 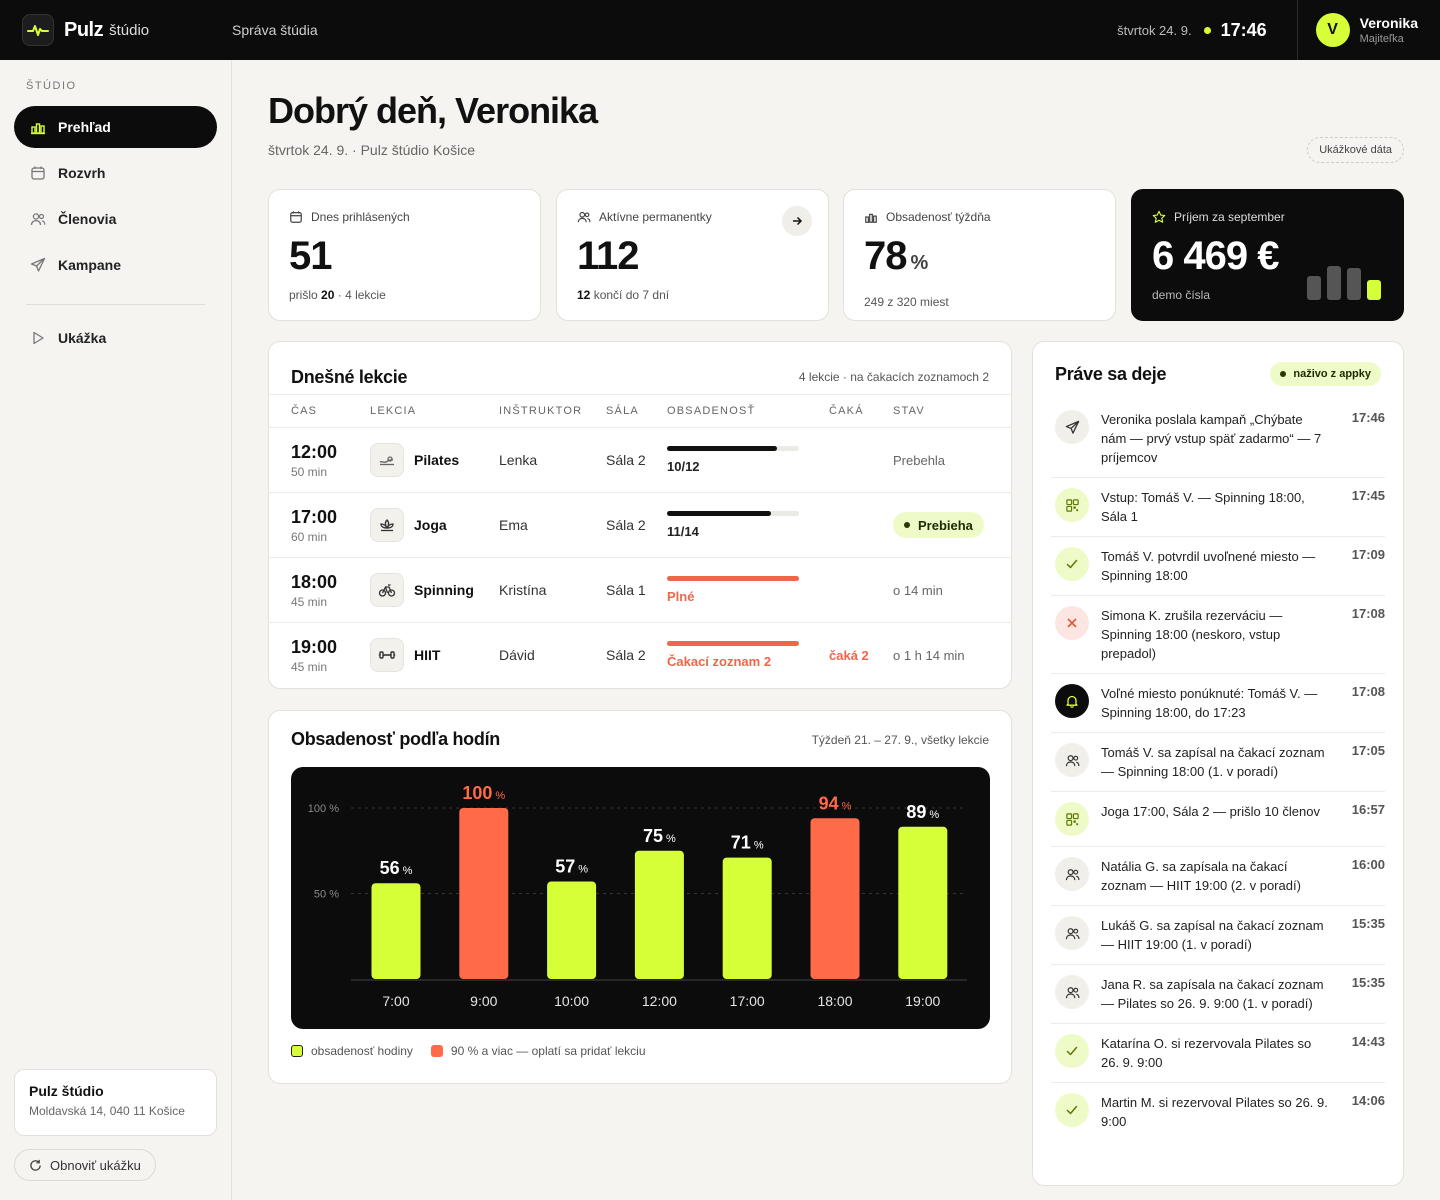 What do you see at coordinates (1368, 1041) in the screenshot?
I see `feed-item-time: 14:43` at bounding box center [1368, 1041].